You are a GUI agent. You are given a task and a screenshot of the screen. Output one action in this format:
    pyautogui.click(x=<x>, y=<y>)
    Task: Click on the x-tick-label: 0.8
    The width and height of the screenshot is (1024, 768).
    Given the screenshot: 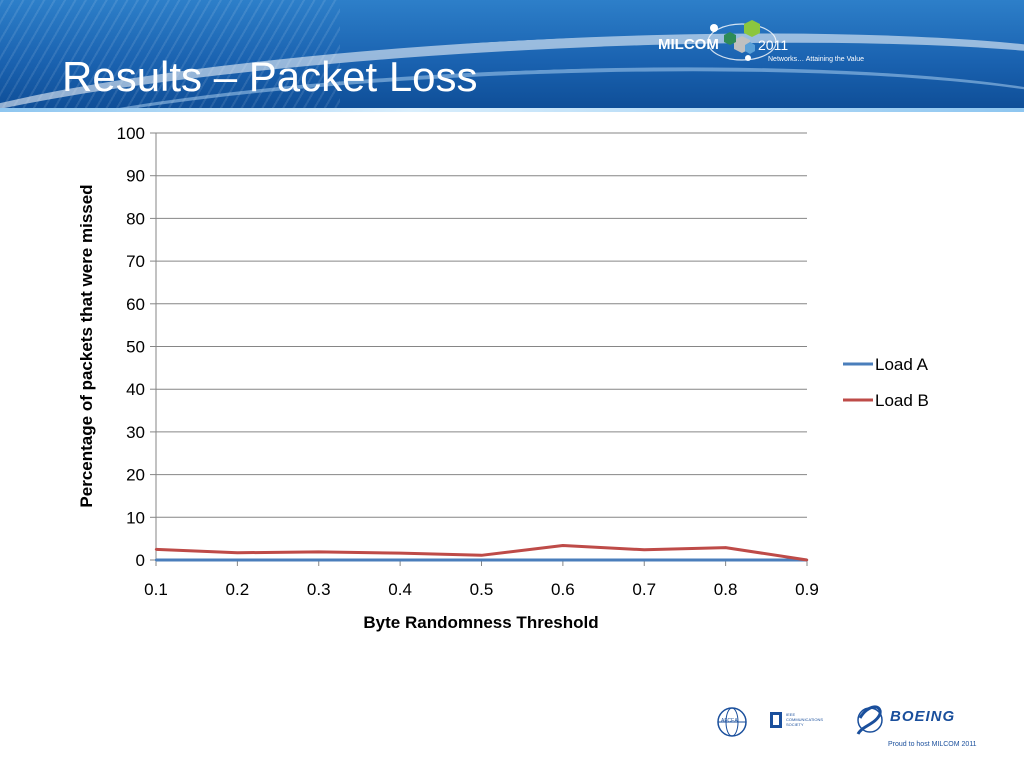 What is the action you would take?
    pyautogui.click(x=726, y=589)
    